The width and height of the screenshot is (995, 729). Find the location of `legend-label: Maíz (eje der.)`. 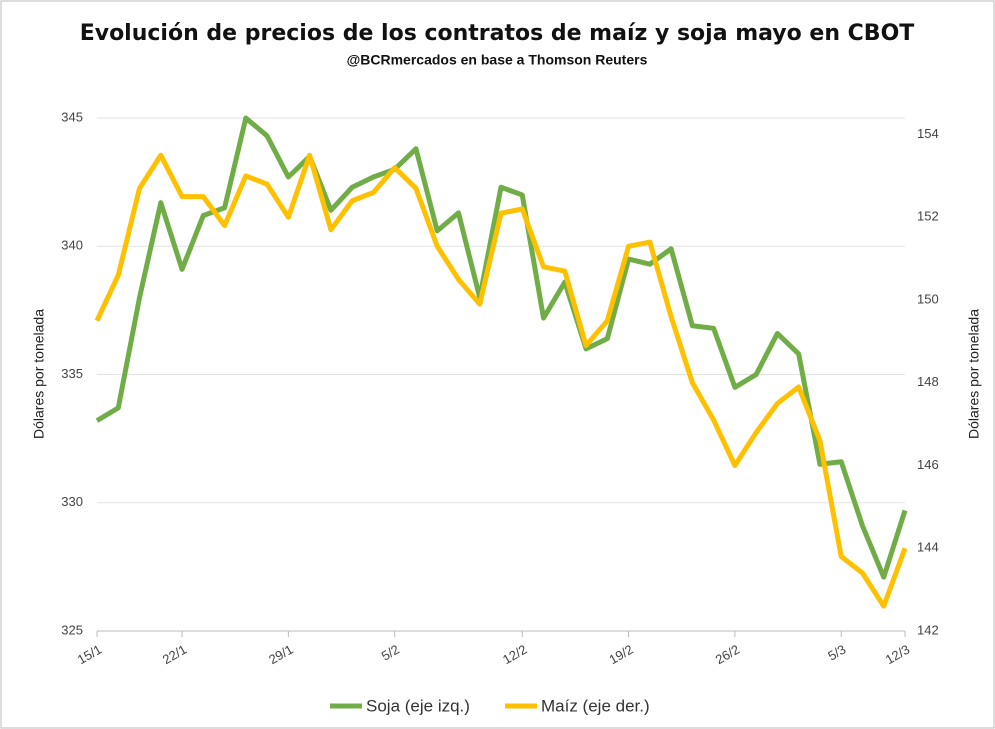

legend-label: Maíz (eje der.) is located at coordinates (595, 705).